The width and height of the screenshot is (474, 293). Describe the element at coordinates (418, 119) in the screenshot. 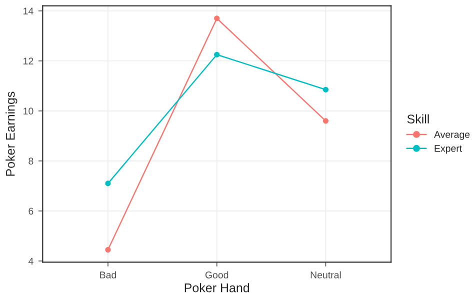

I see `legend-title: Skill` at that location.